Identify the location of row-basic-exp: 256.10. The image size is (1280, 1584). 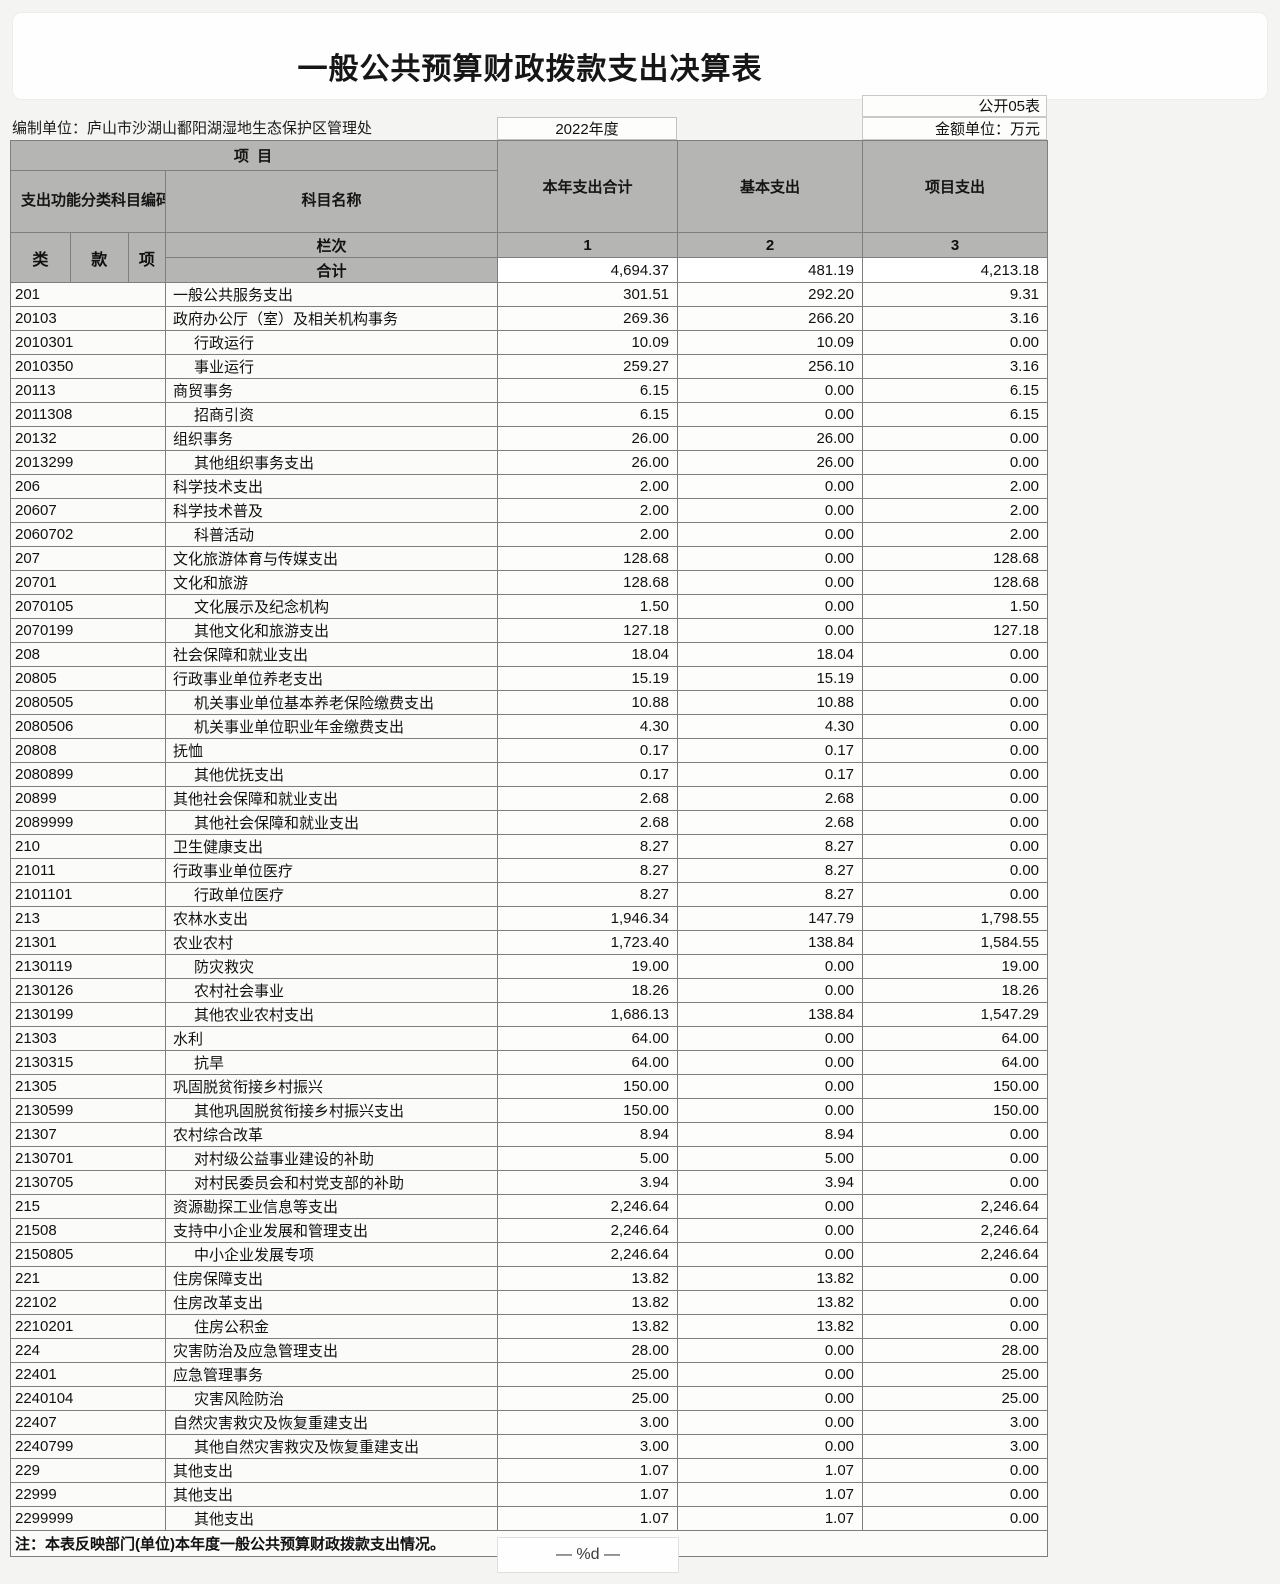
(770, 366).